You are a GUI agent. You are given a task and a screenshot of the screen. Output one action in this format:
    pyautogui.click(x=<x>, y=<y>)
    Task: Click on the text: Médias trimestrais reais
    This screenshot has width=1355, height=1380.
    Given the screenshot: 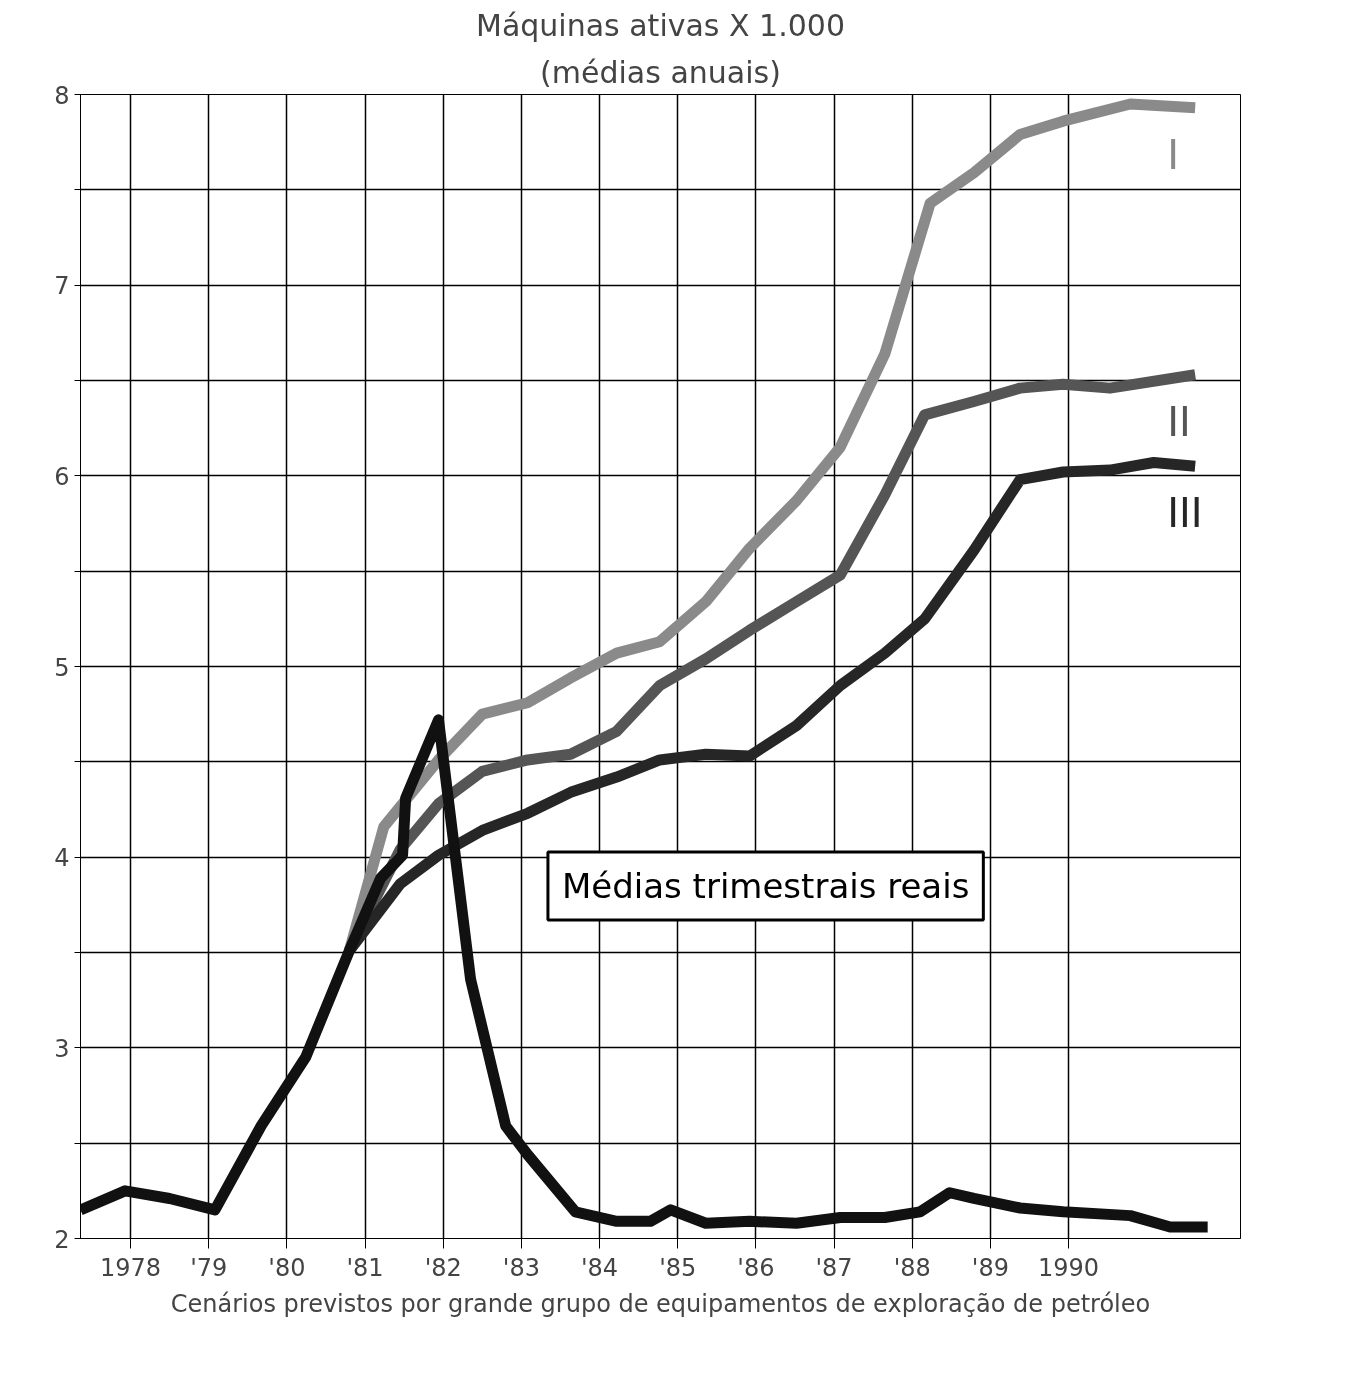 What is the action you would take?
    pyautogui.click(x=765, y=886)
    